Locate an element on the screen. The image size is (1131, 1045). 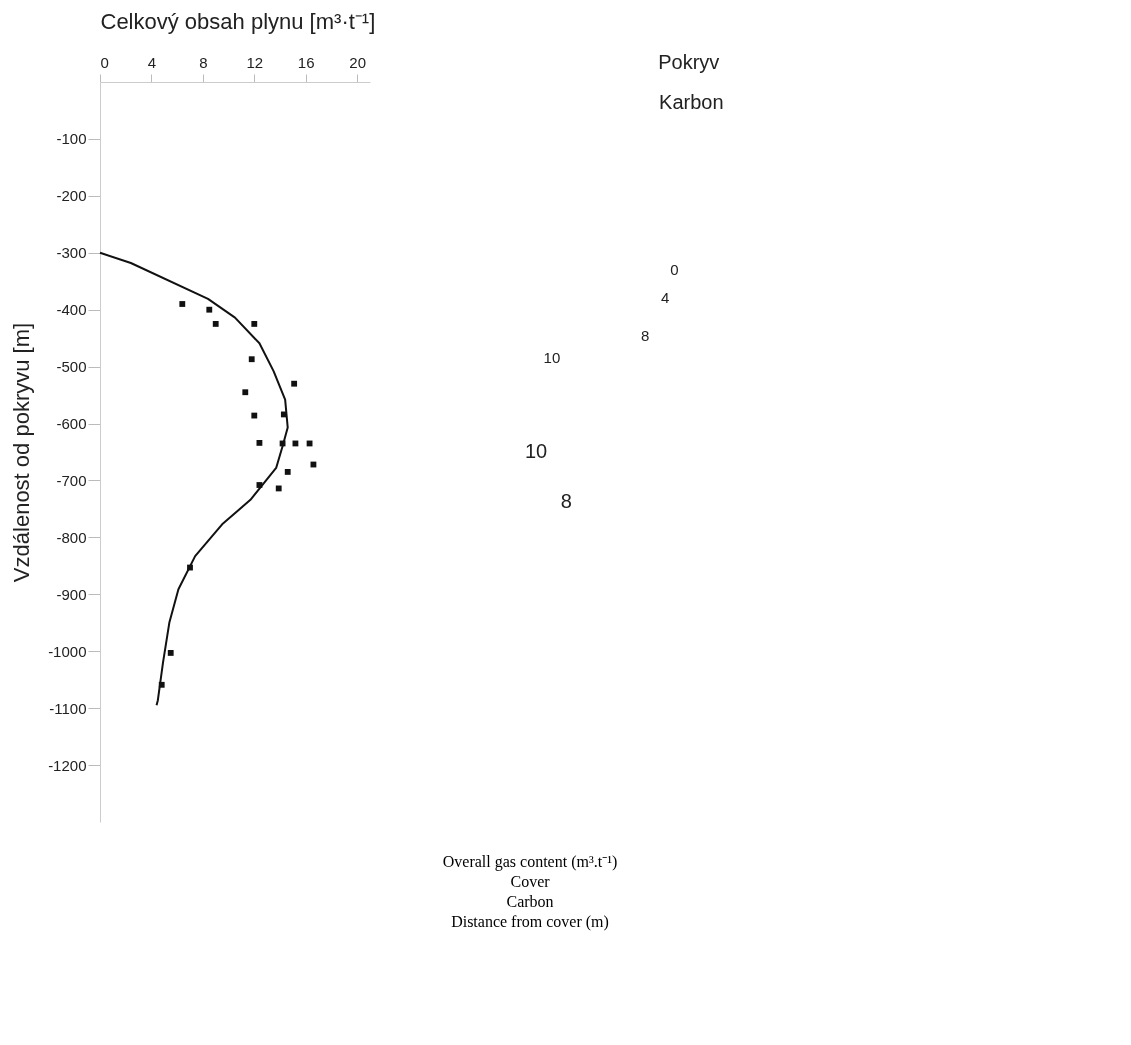
y-tick-label: -100 is located at coordinates (71, 139).